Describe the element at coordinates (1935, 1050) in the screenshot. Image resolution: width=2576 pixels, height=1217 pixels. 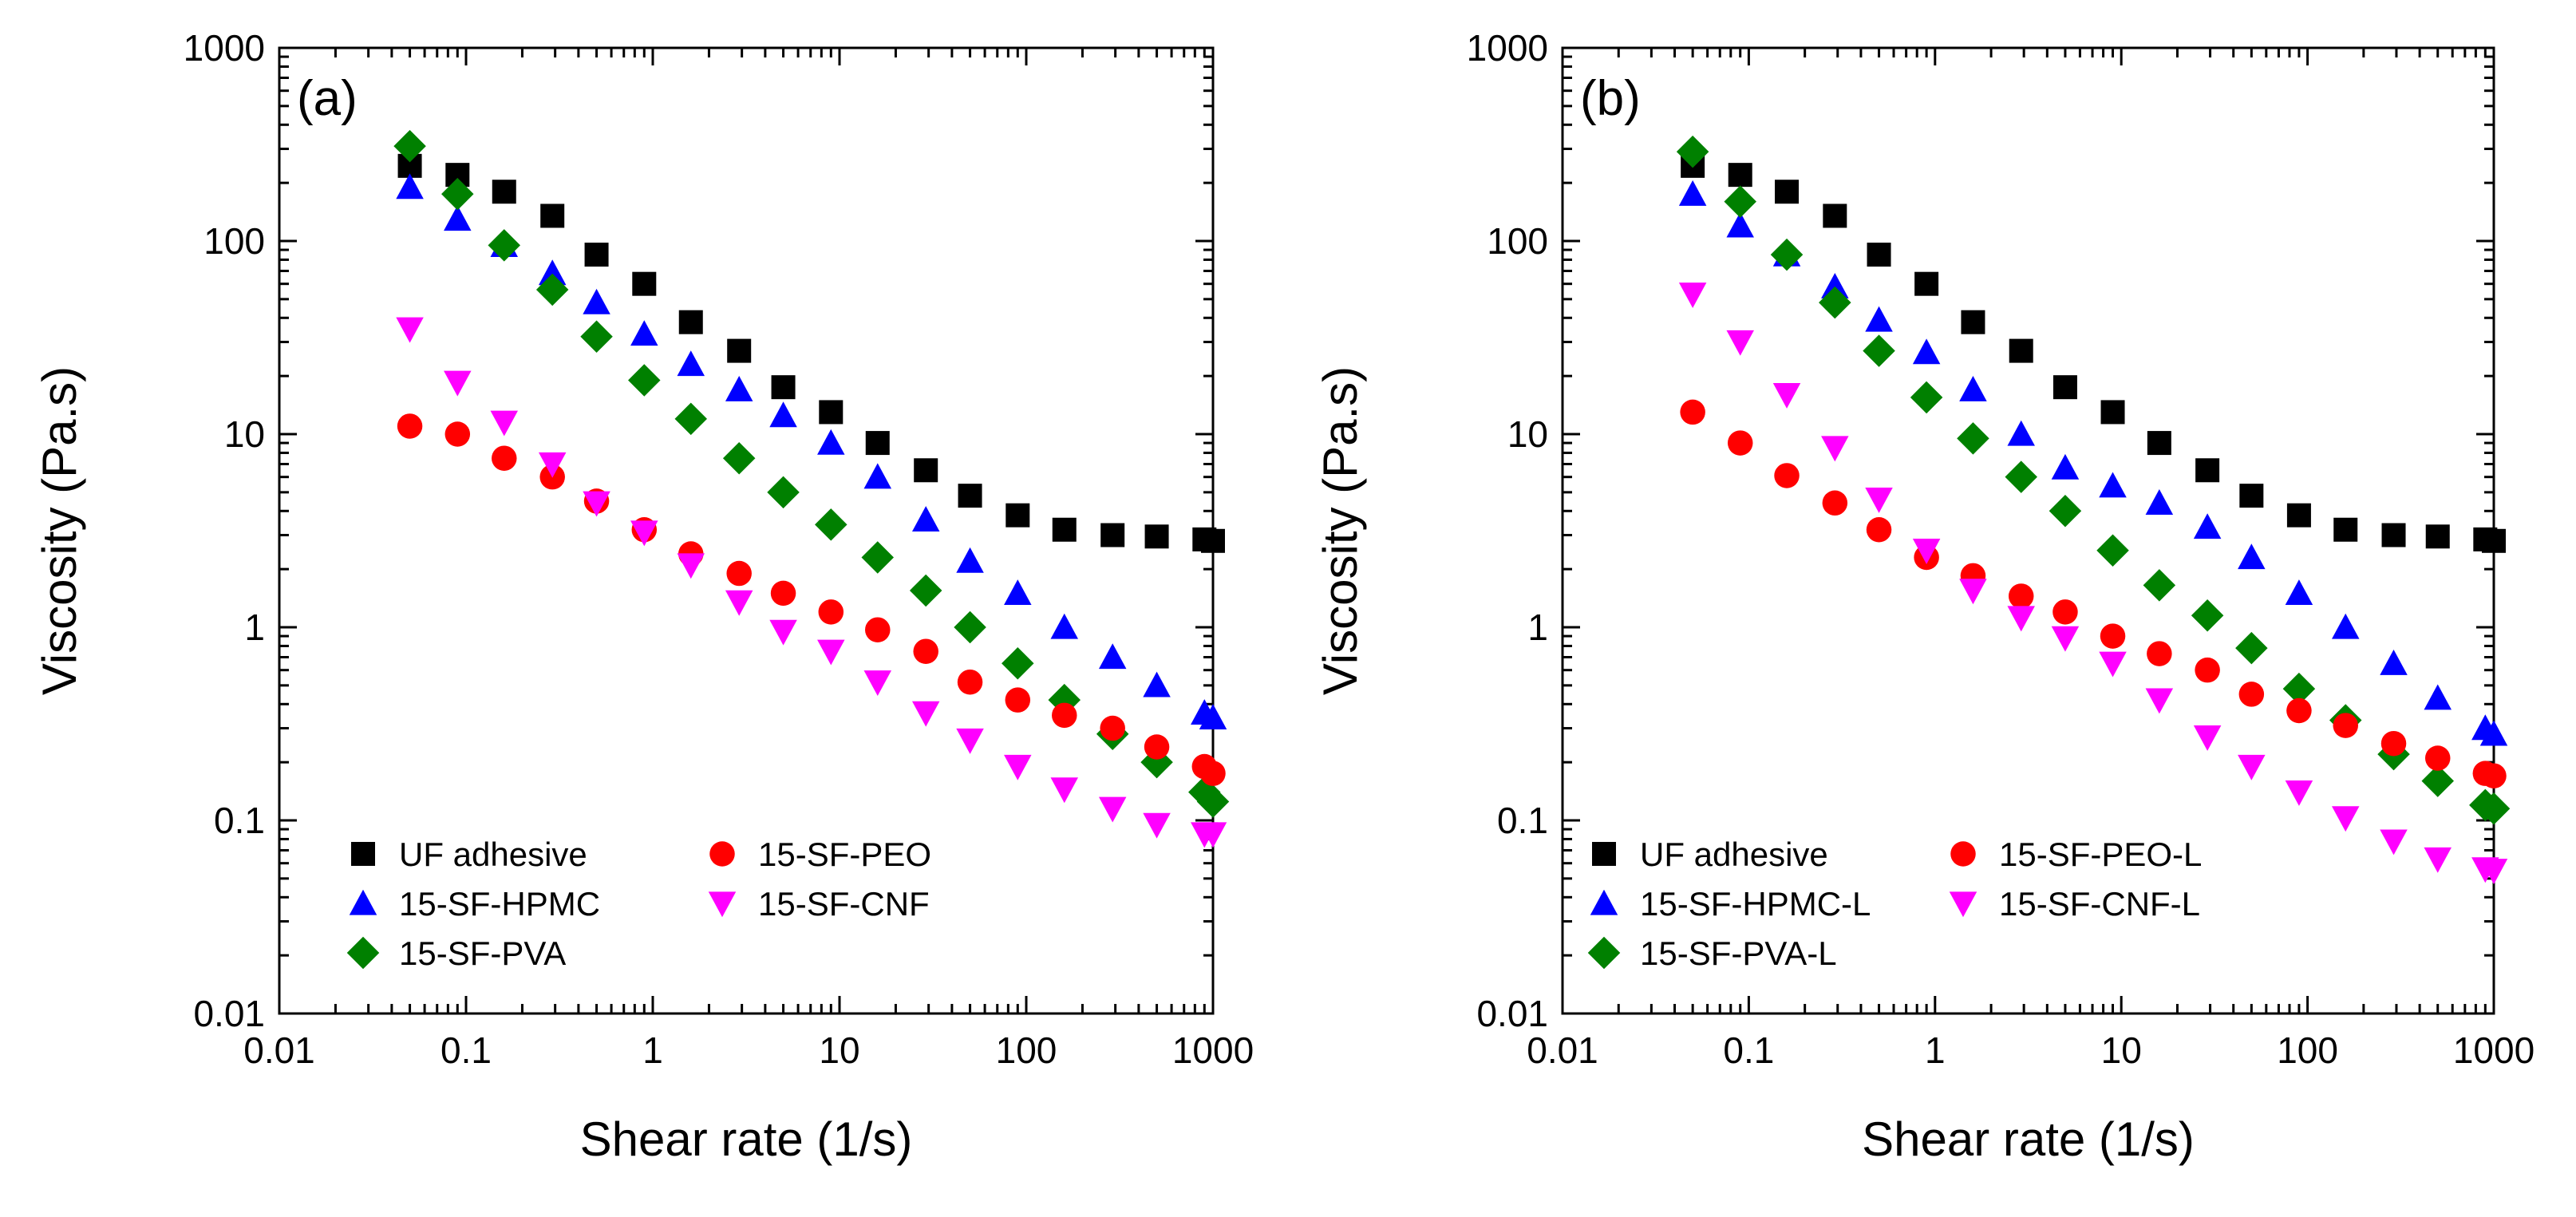
I see `x-tick-label: 1` at that location.